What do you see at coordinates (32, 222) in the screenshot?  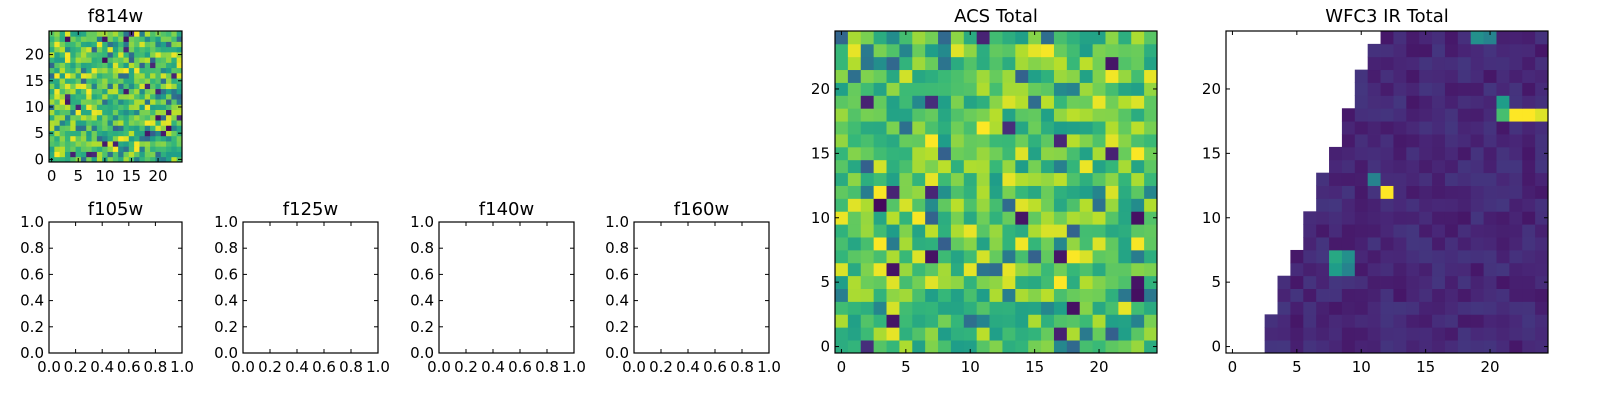 I see `y-tick-label: 1.0` at bounding box center [32, 222].